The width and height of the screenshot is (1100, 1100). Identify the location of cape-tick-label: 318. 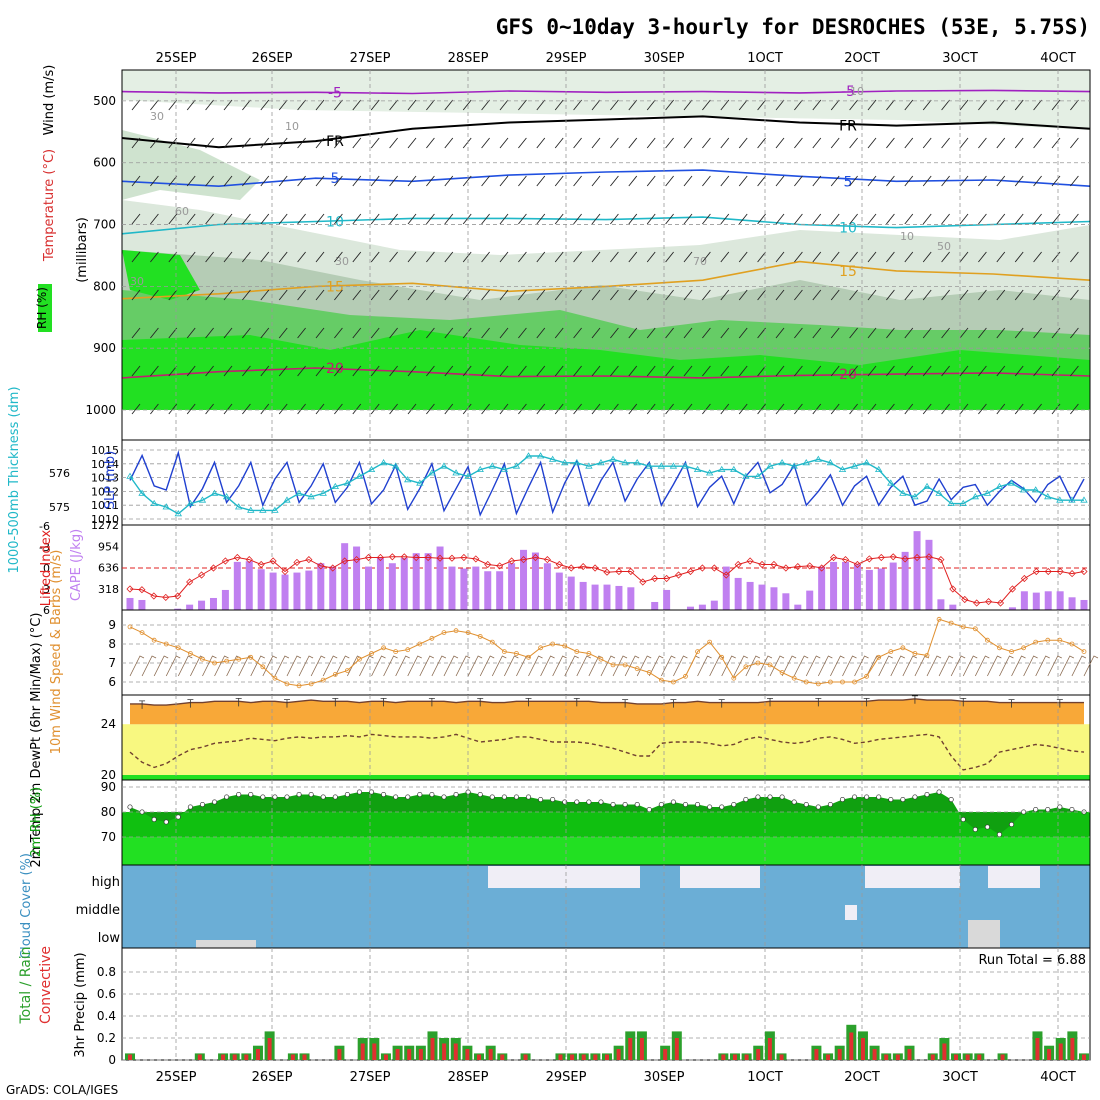
(108, 589).